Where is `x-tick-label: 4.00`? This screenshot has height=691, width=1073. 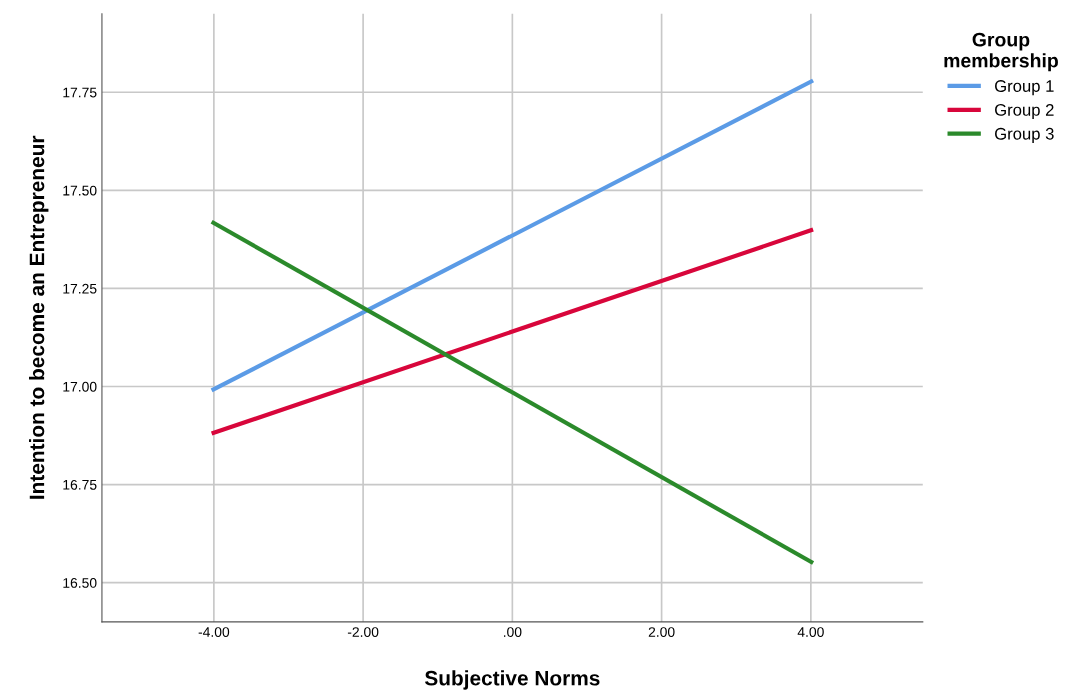
x-tick-label: 4.00 is located at coordinates (810, 632).